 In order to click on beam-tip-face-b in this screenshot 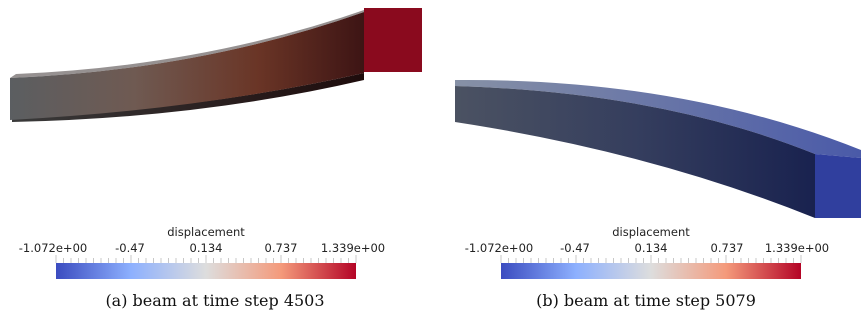, I will do `click(838, 186)`.